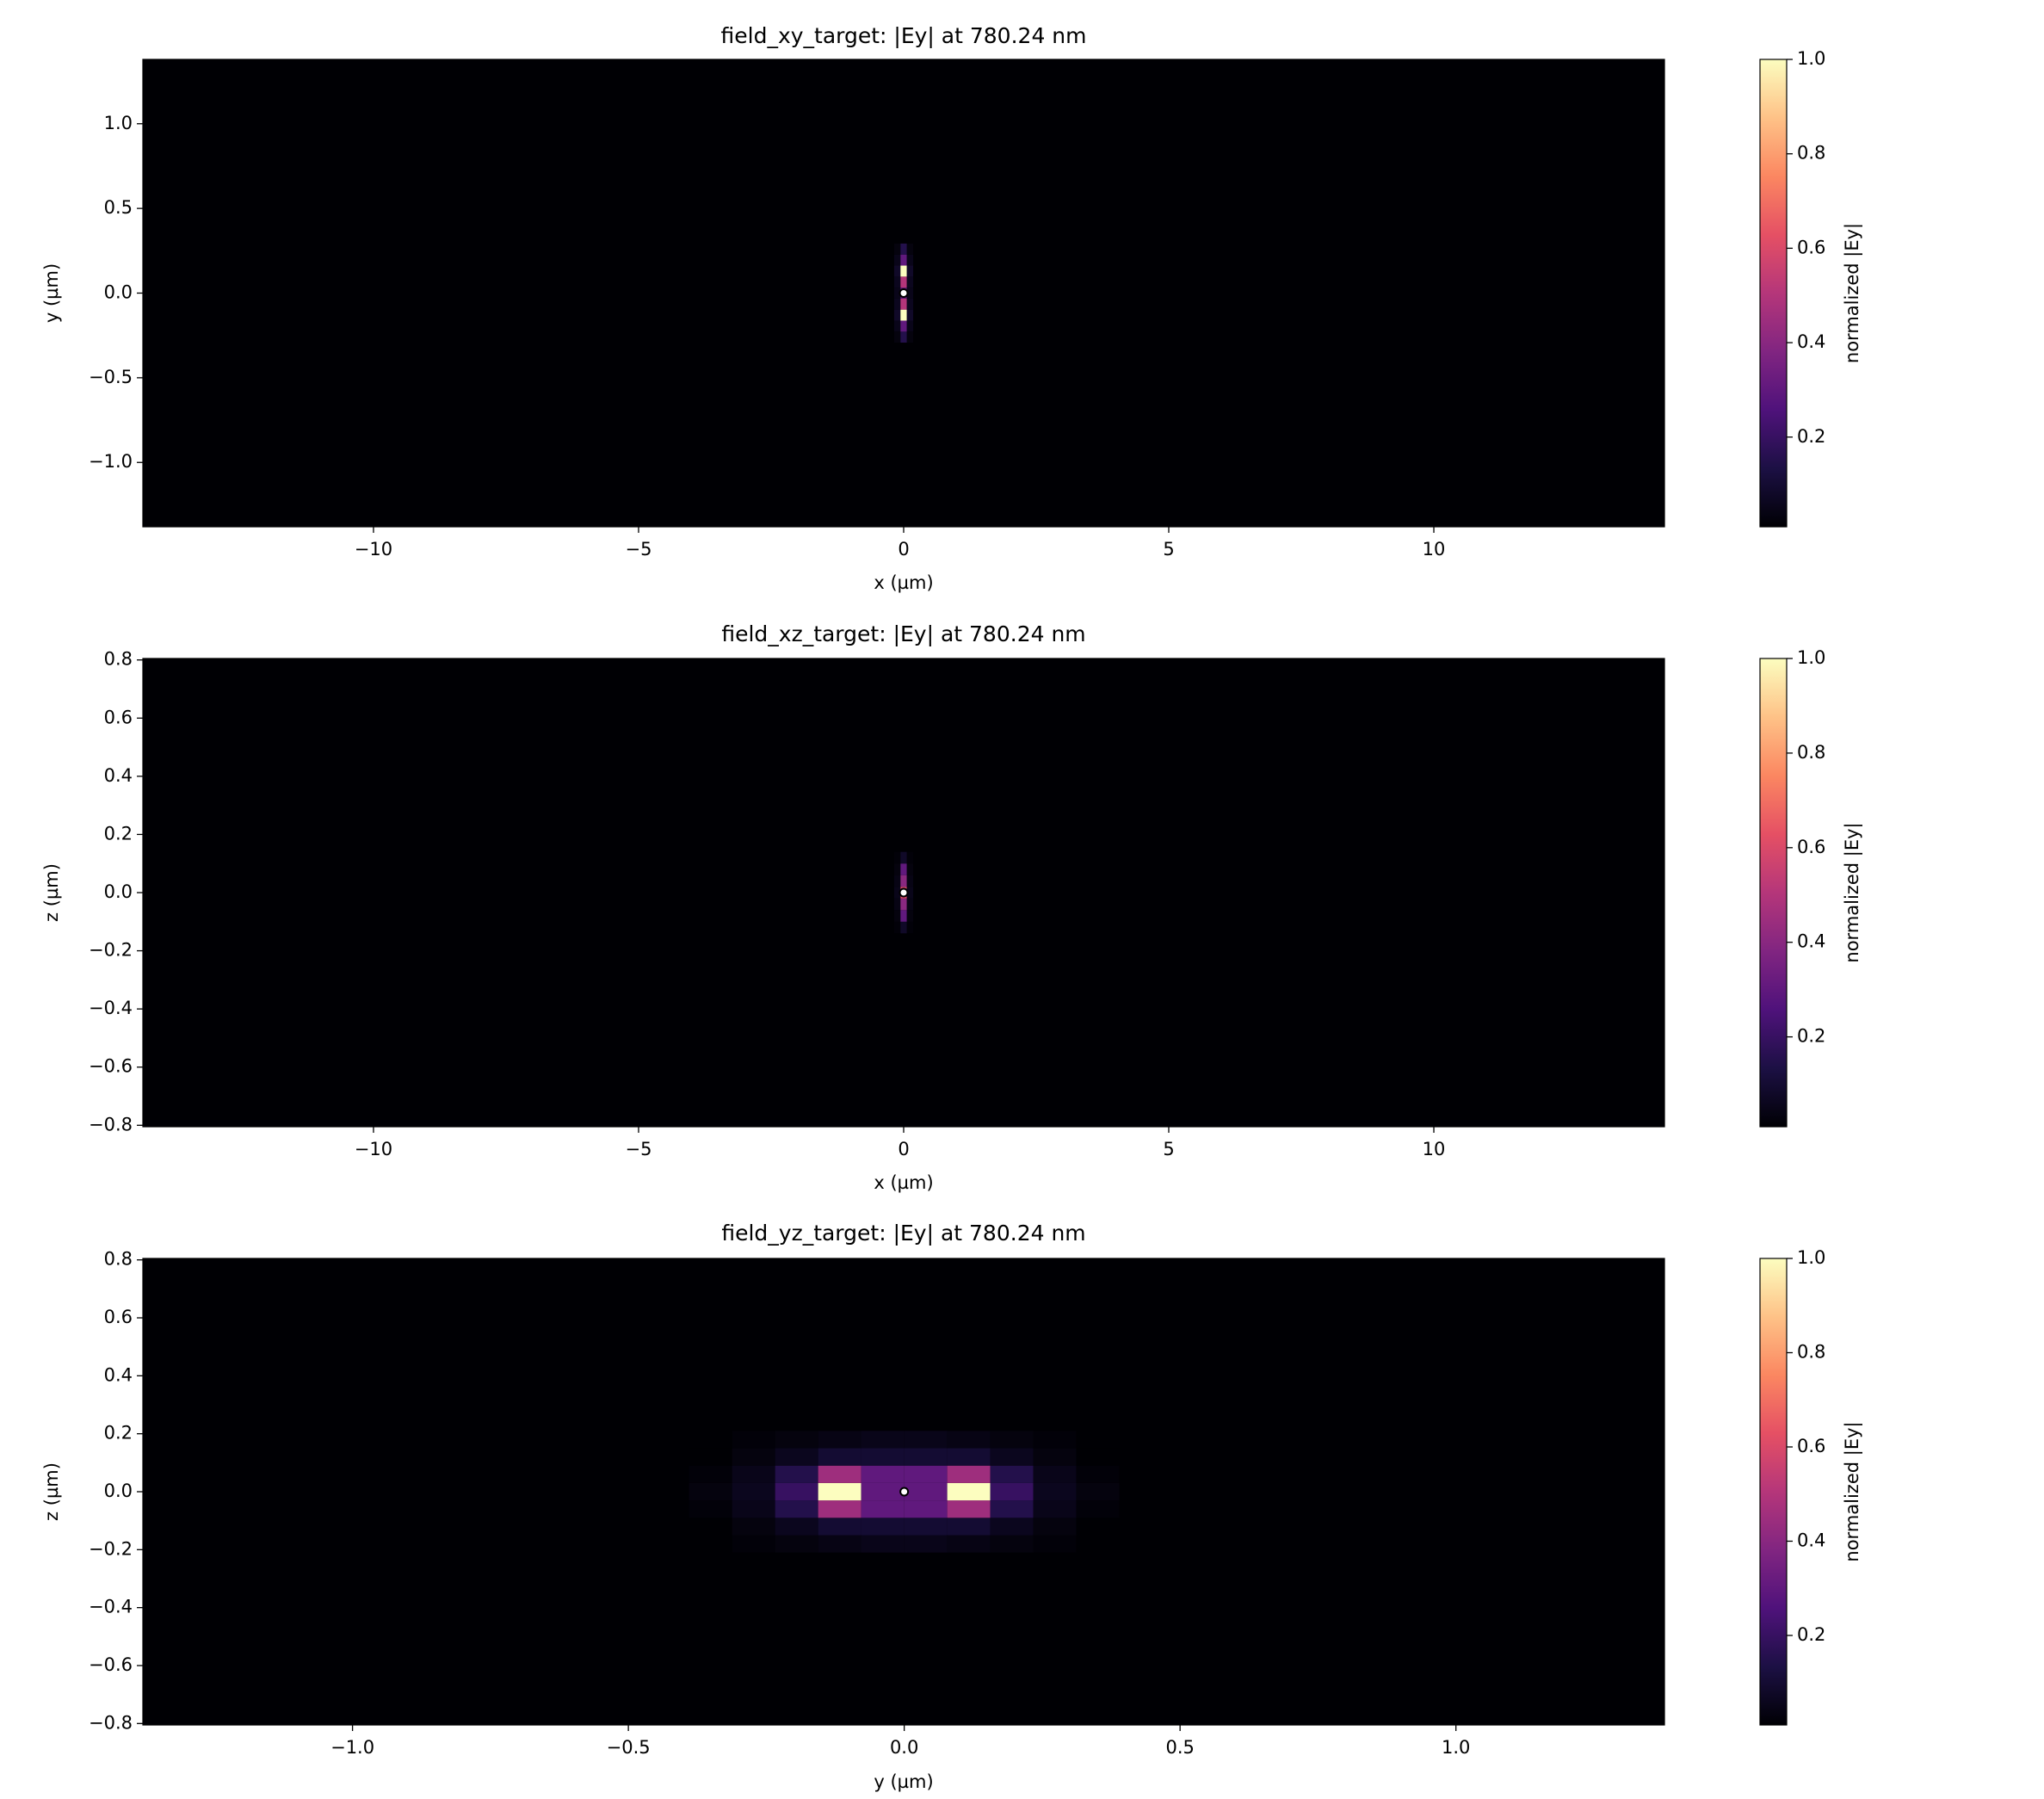 This screenshot has width=2044, height=1799. What do you see at coordinates (373, 1149) in the screenshot?
I see `x-tick-label: −10` at bounding box center [373, 1149].